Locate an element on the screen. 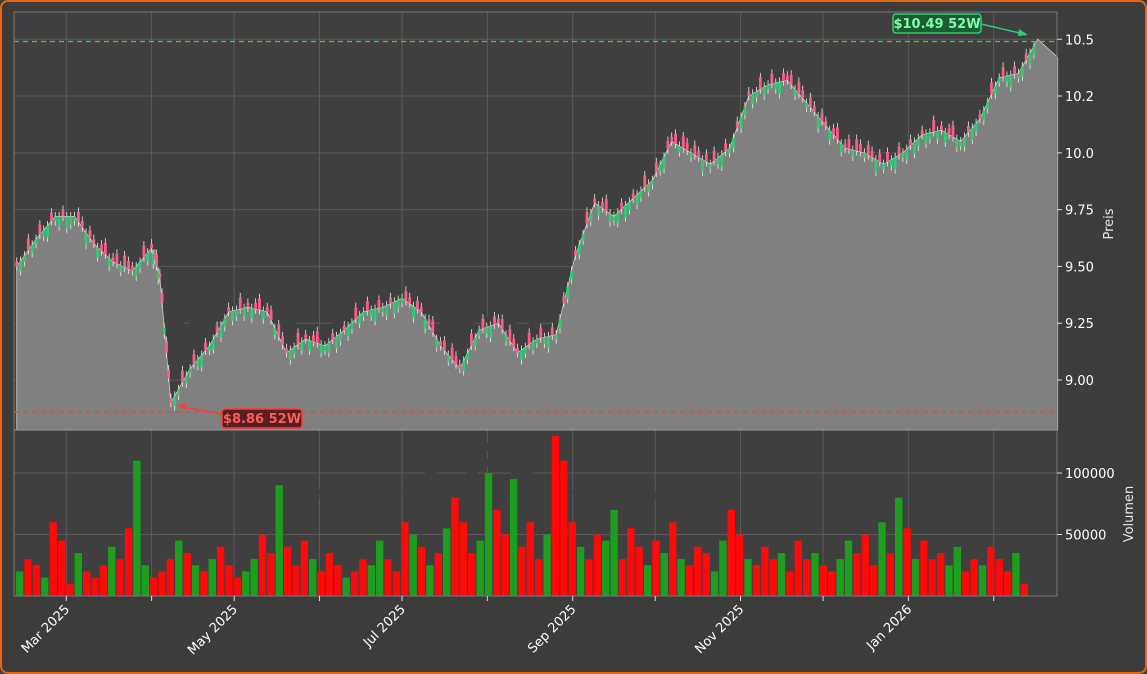 The height and width of the screenshot is (674, 1147). price-tick-label: 10.0 is located at coordinates (1079, 154).